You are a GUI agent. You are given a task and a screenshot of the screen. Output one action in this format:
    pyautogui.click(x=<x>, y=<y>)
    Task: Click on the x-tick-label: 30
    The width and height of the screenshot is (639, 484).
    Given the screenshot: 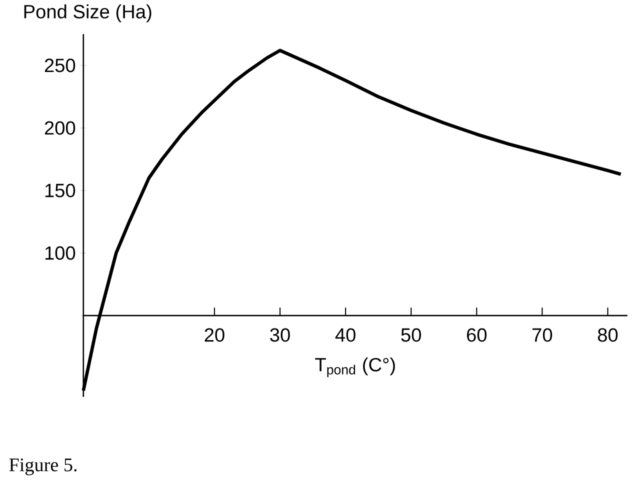 What is the action you would take?
    pyautogui.click(x=280, y=335)
    